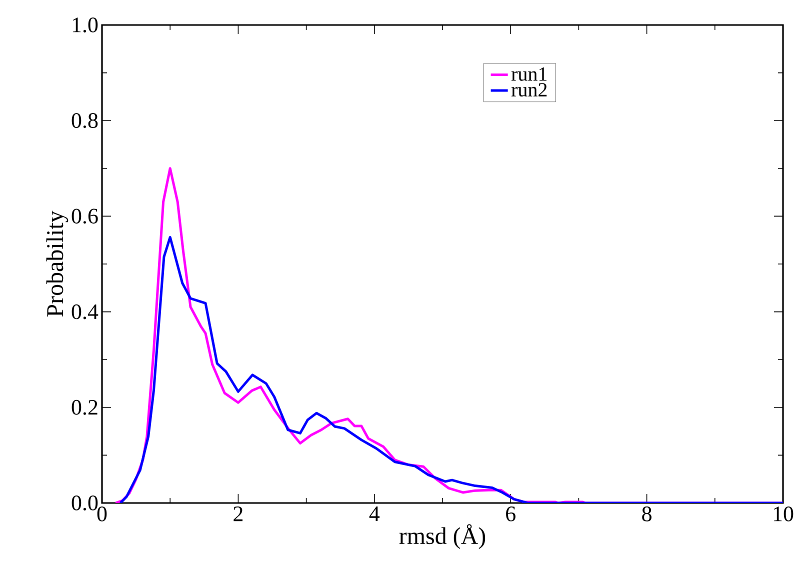  Describe the element at coordinates (442, 536) in the screenshot. I see `x-axis-title: rmsd (Å)` at that location.